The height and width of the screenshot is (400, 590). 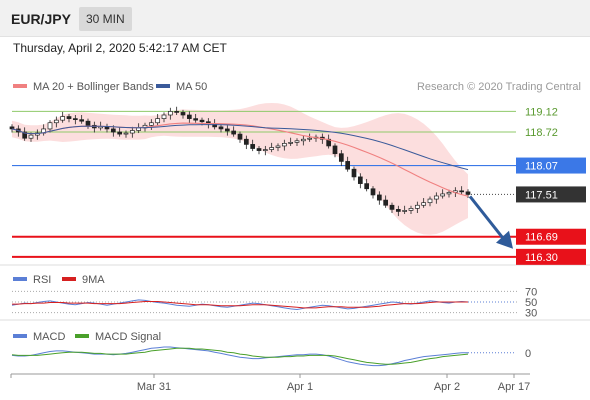 I want to click on rsi-tick-label: 70, so click(x=531, y=292).